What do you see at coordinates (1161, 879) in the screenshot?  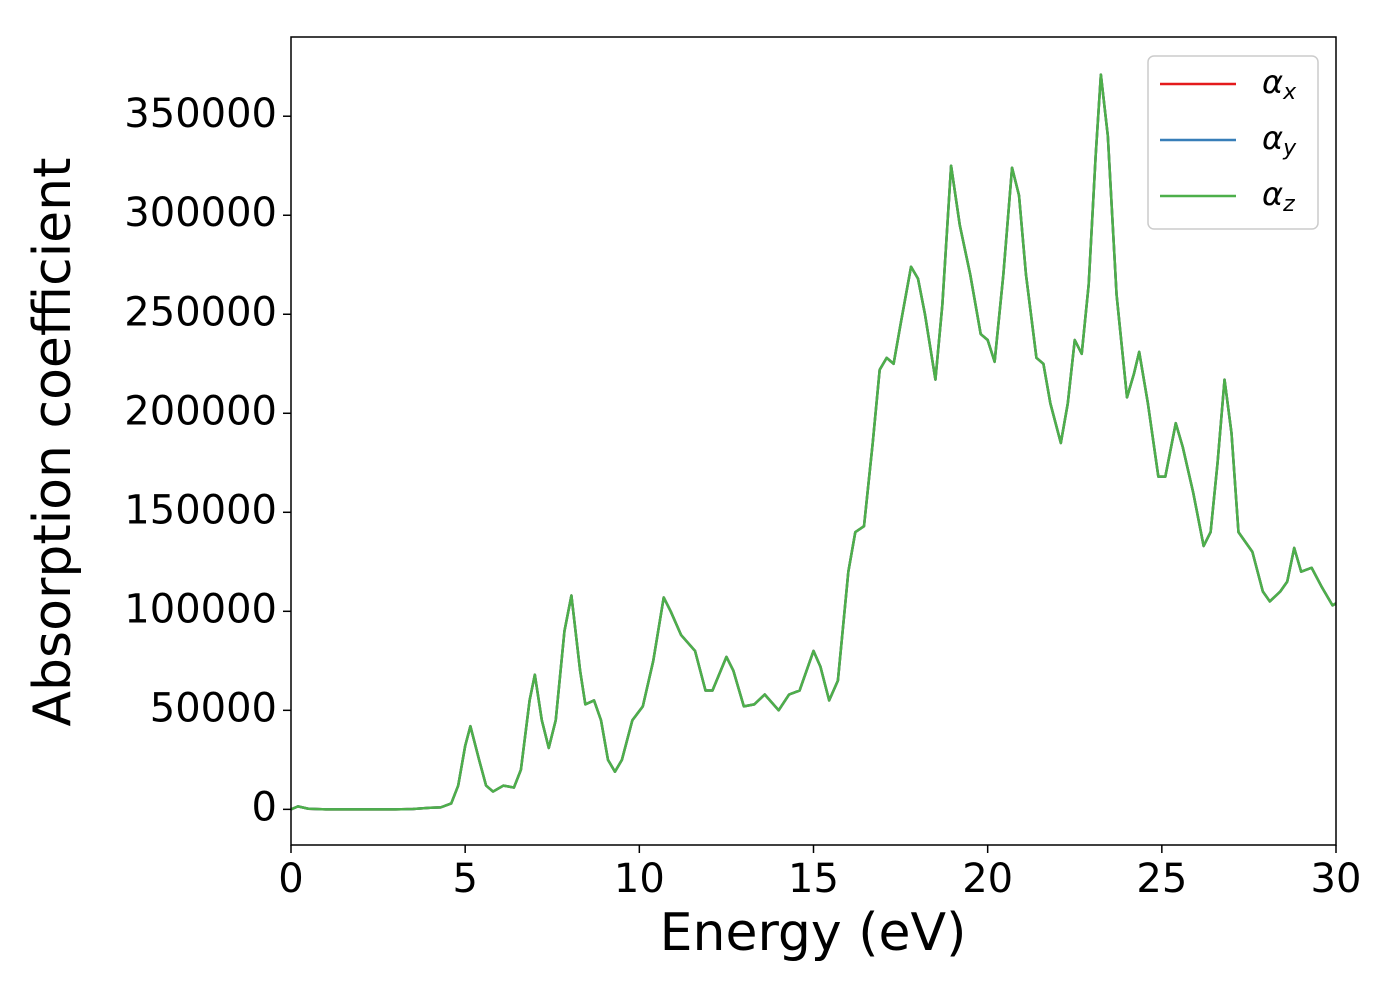 I see `x-tick-label: 25` at bounding box center [1161, 879].